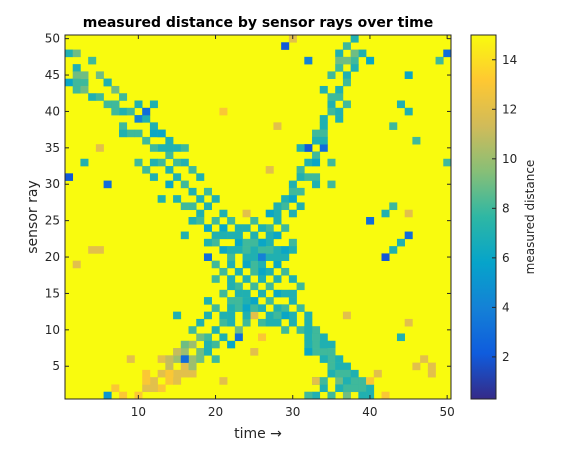 The image size is (570, 450). What do you see at coordinates (138, 412) in the screenshot?
I see `x-tick-label: 10` at bounding box center [138, 412].